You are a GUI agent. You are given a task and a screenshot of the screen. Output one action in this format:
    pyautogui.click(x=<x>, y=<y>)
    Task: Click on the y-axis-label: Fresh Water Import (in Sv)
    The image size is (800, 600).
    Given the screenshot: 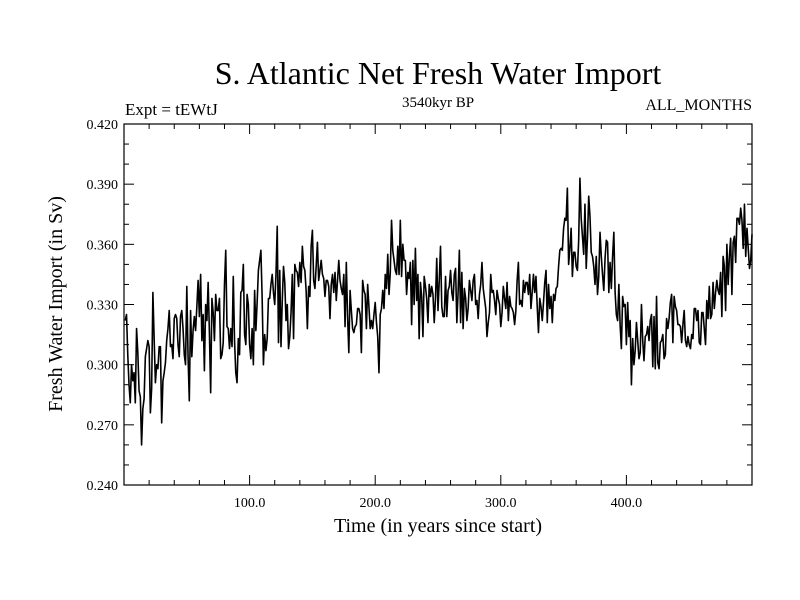 What is the action you would take?
    pyautogui.click(x=56, y=304)
    